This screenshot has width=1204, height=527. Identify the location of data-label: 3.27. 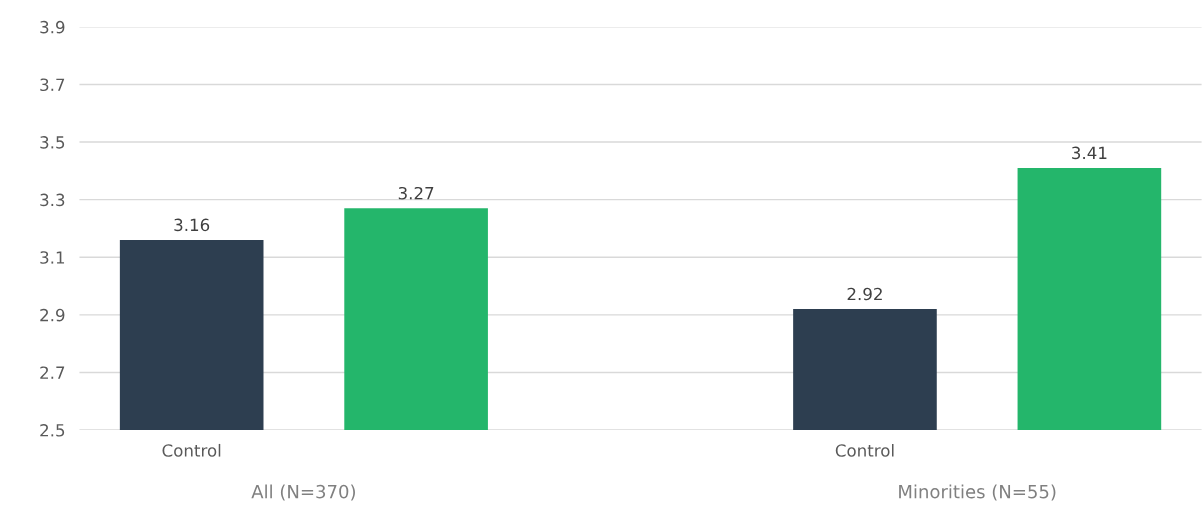
(416, 193).